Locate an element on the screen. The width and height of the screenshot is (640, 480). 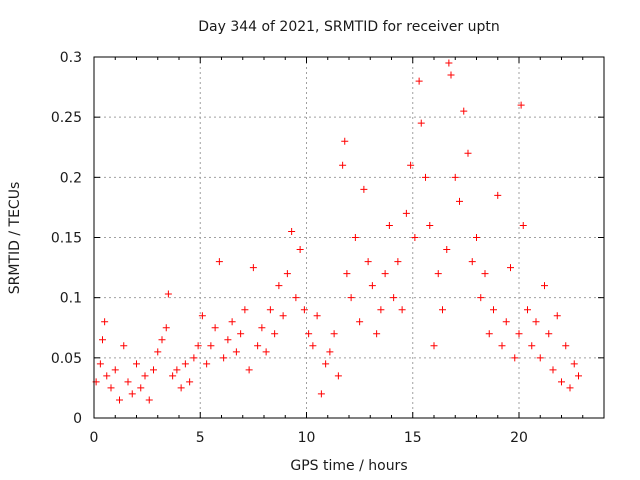
y-axis-label: SRMTID / TECUs is located at coordinates (15, 238).